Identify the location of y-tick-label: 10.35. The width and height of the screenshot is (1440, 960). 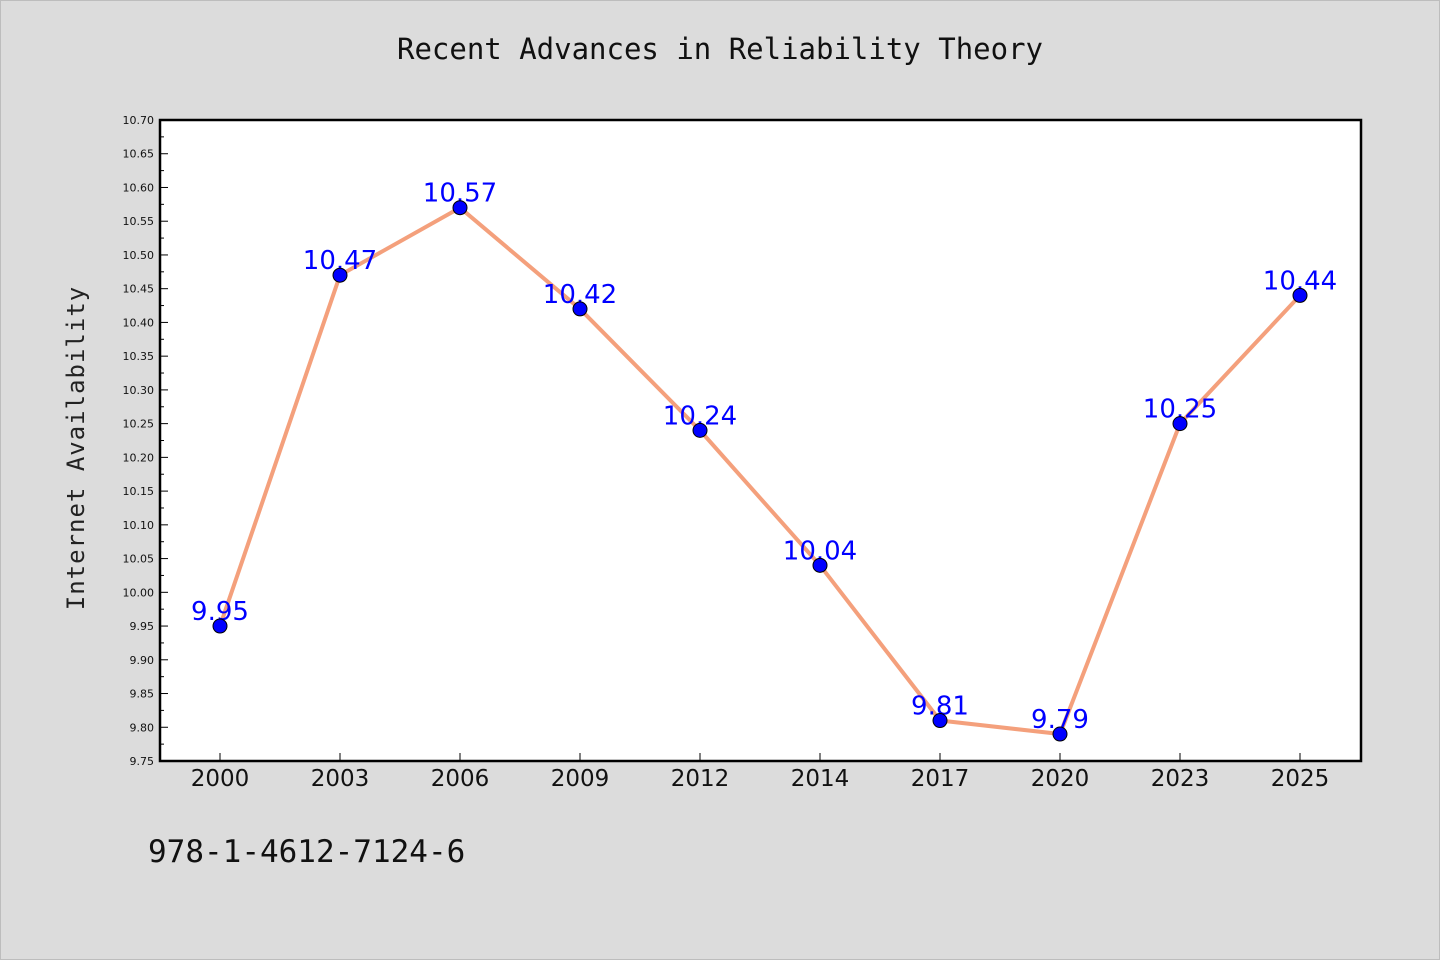
(139, 356).